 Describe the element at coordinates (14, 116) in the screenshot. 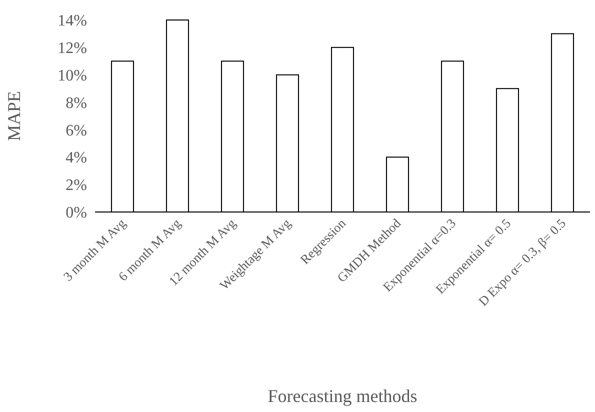

I see `y-axis-title: MAPE` at that location.